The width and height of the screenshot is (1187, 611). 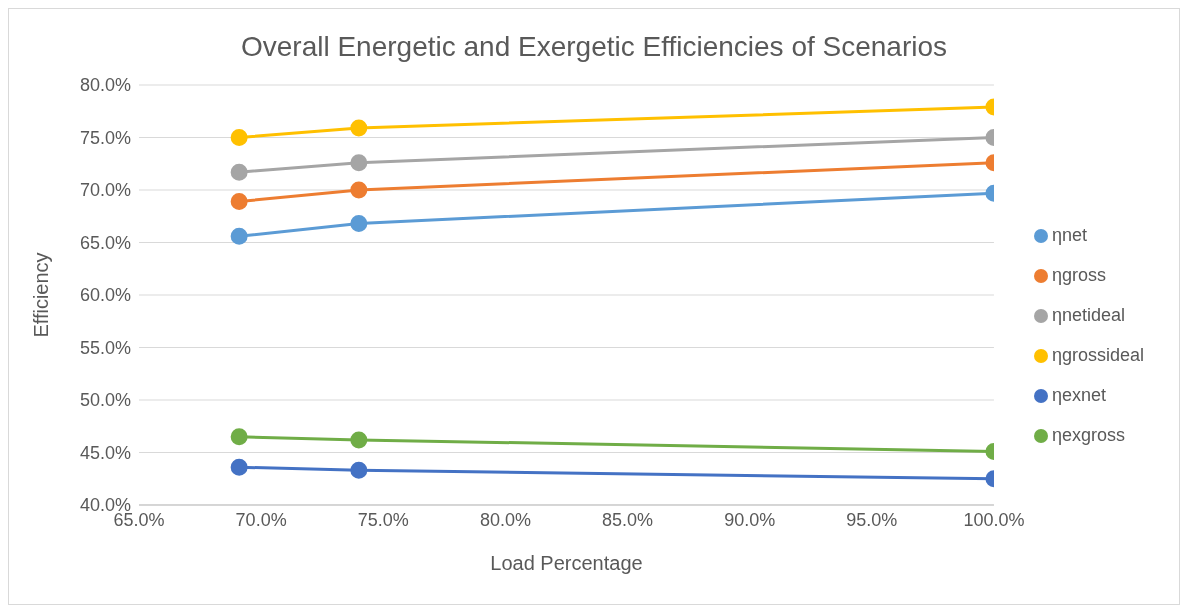 What do you see at coordinates (1069, 235) in the screenshot?
I see `legend-label: ηnet` at bounding box center [1069, 235].